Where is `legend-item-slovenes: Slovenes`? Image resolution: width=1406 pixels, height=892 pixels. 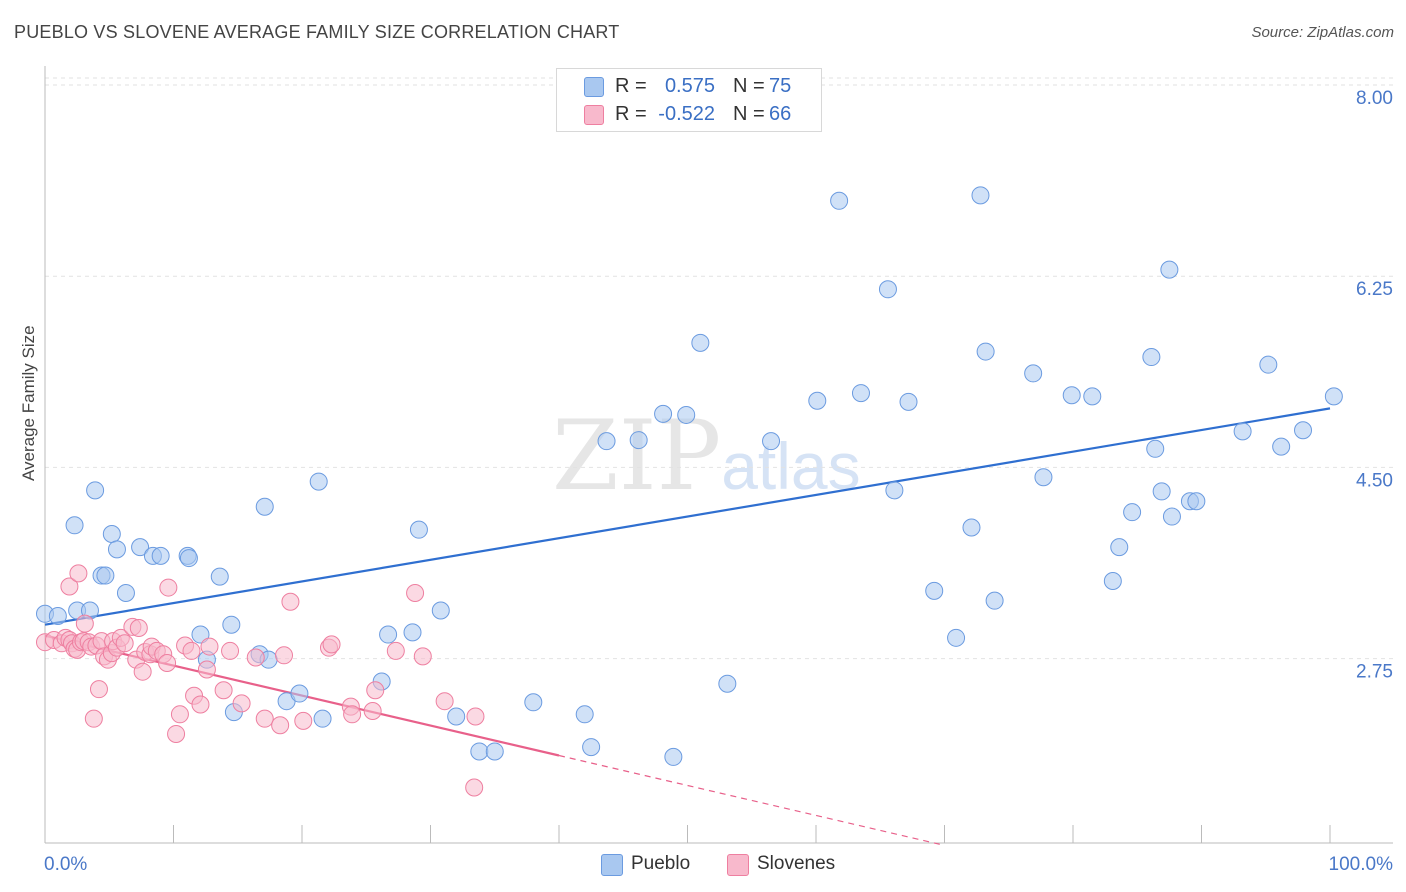 legend-item-slovenes: Slovenes is located at coordinates (792, 865).